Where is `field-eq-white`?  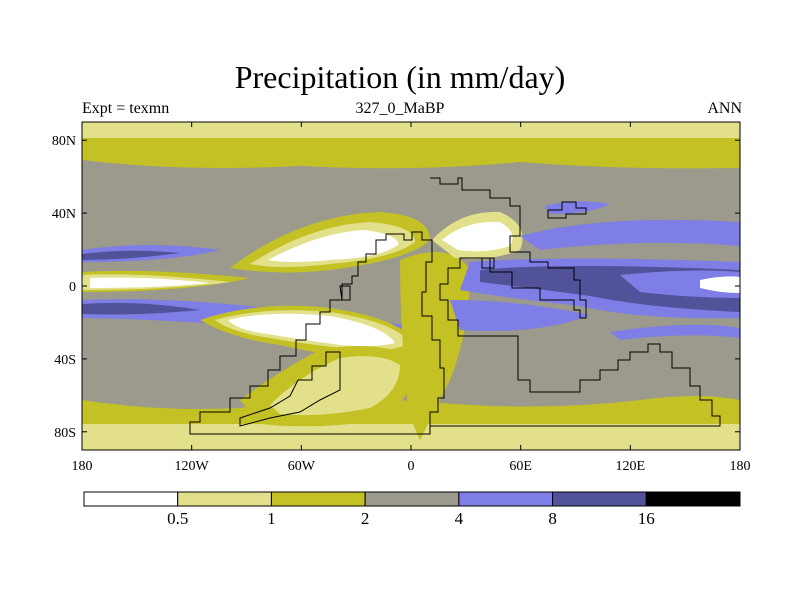 field-eq-white is located at coordinates (150, 282).